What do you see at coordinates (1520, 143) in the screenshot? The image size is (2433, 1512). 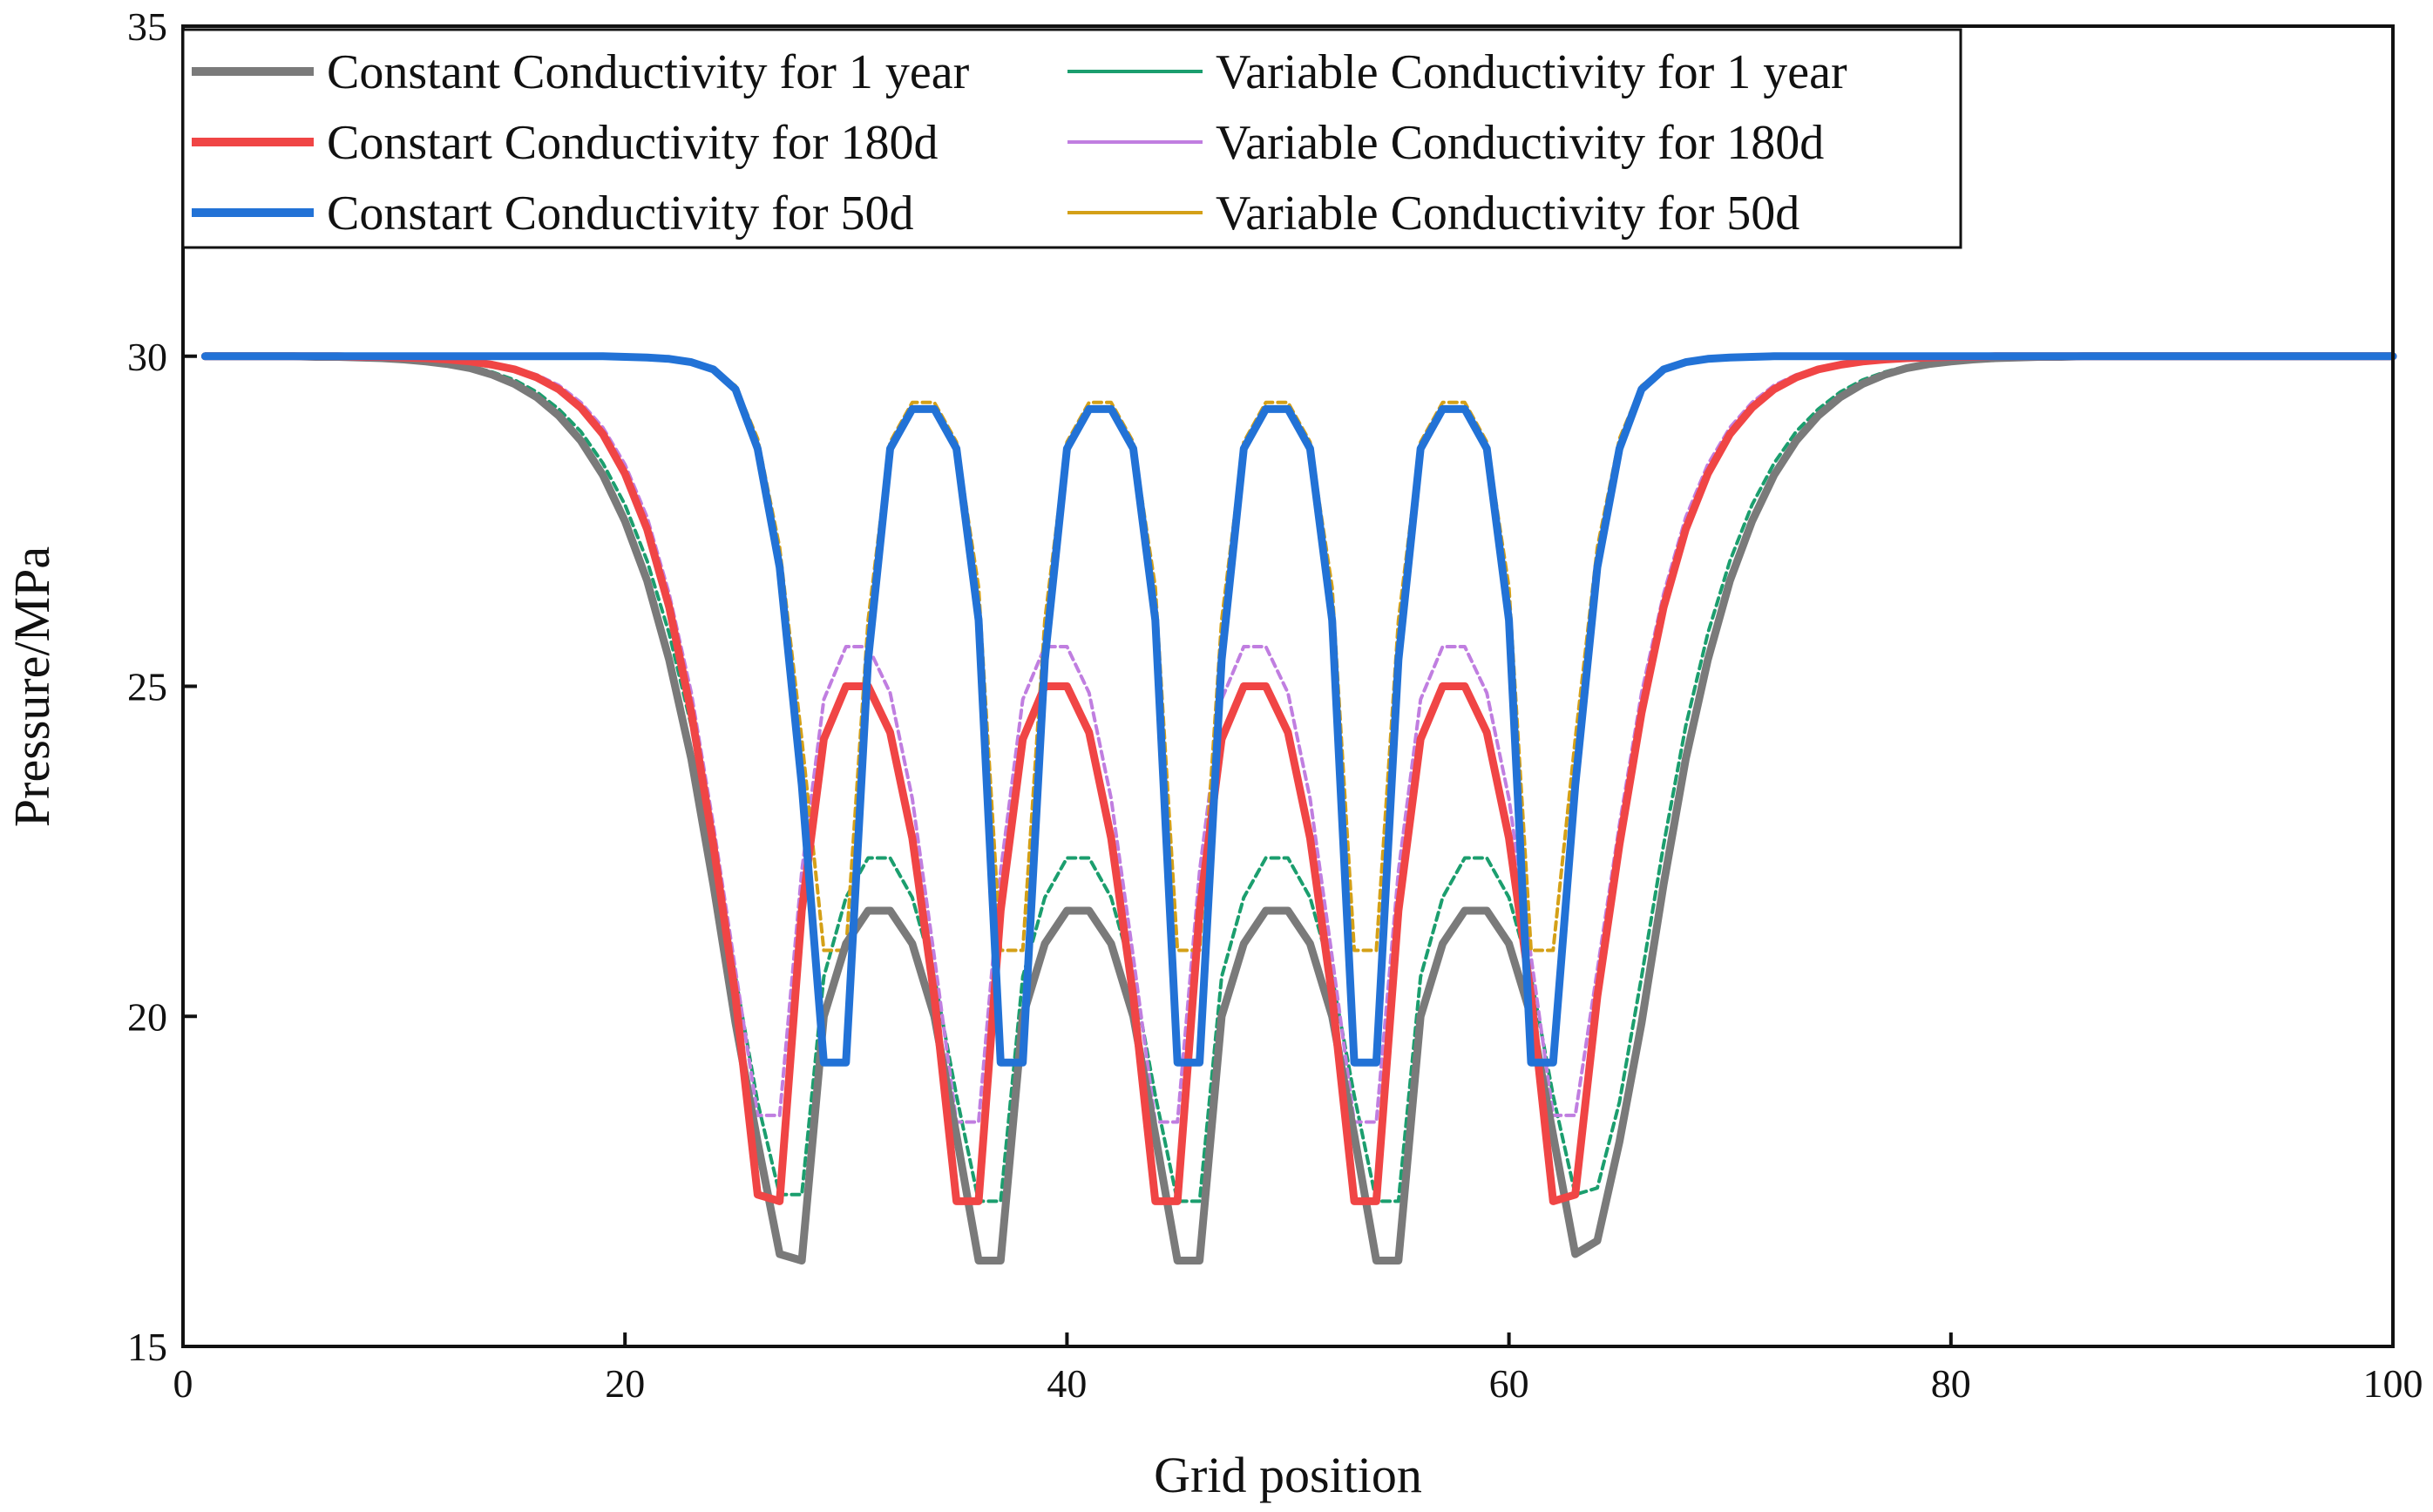 I see `legend-label-5: Variable Conductivity for 180d` at bounding box center [1520, 143].